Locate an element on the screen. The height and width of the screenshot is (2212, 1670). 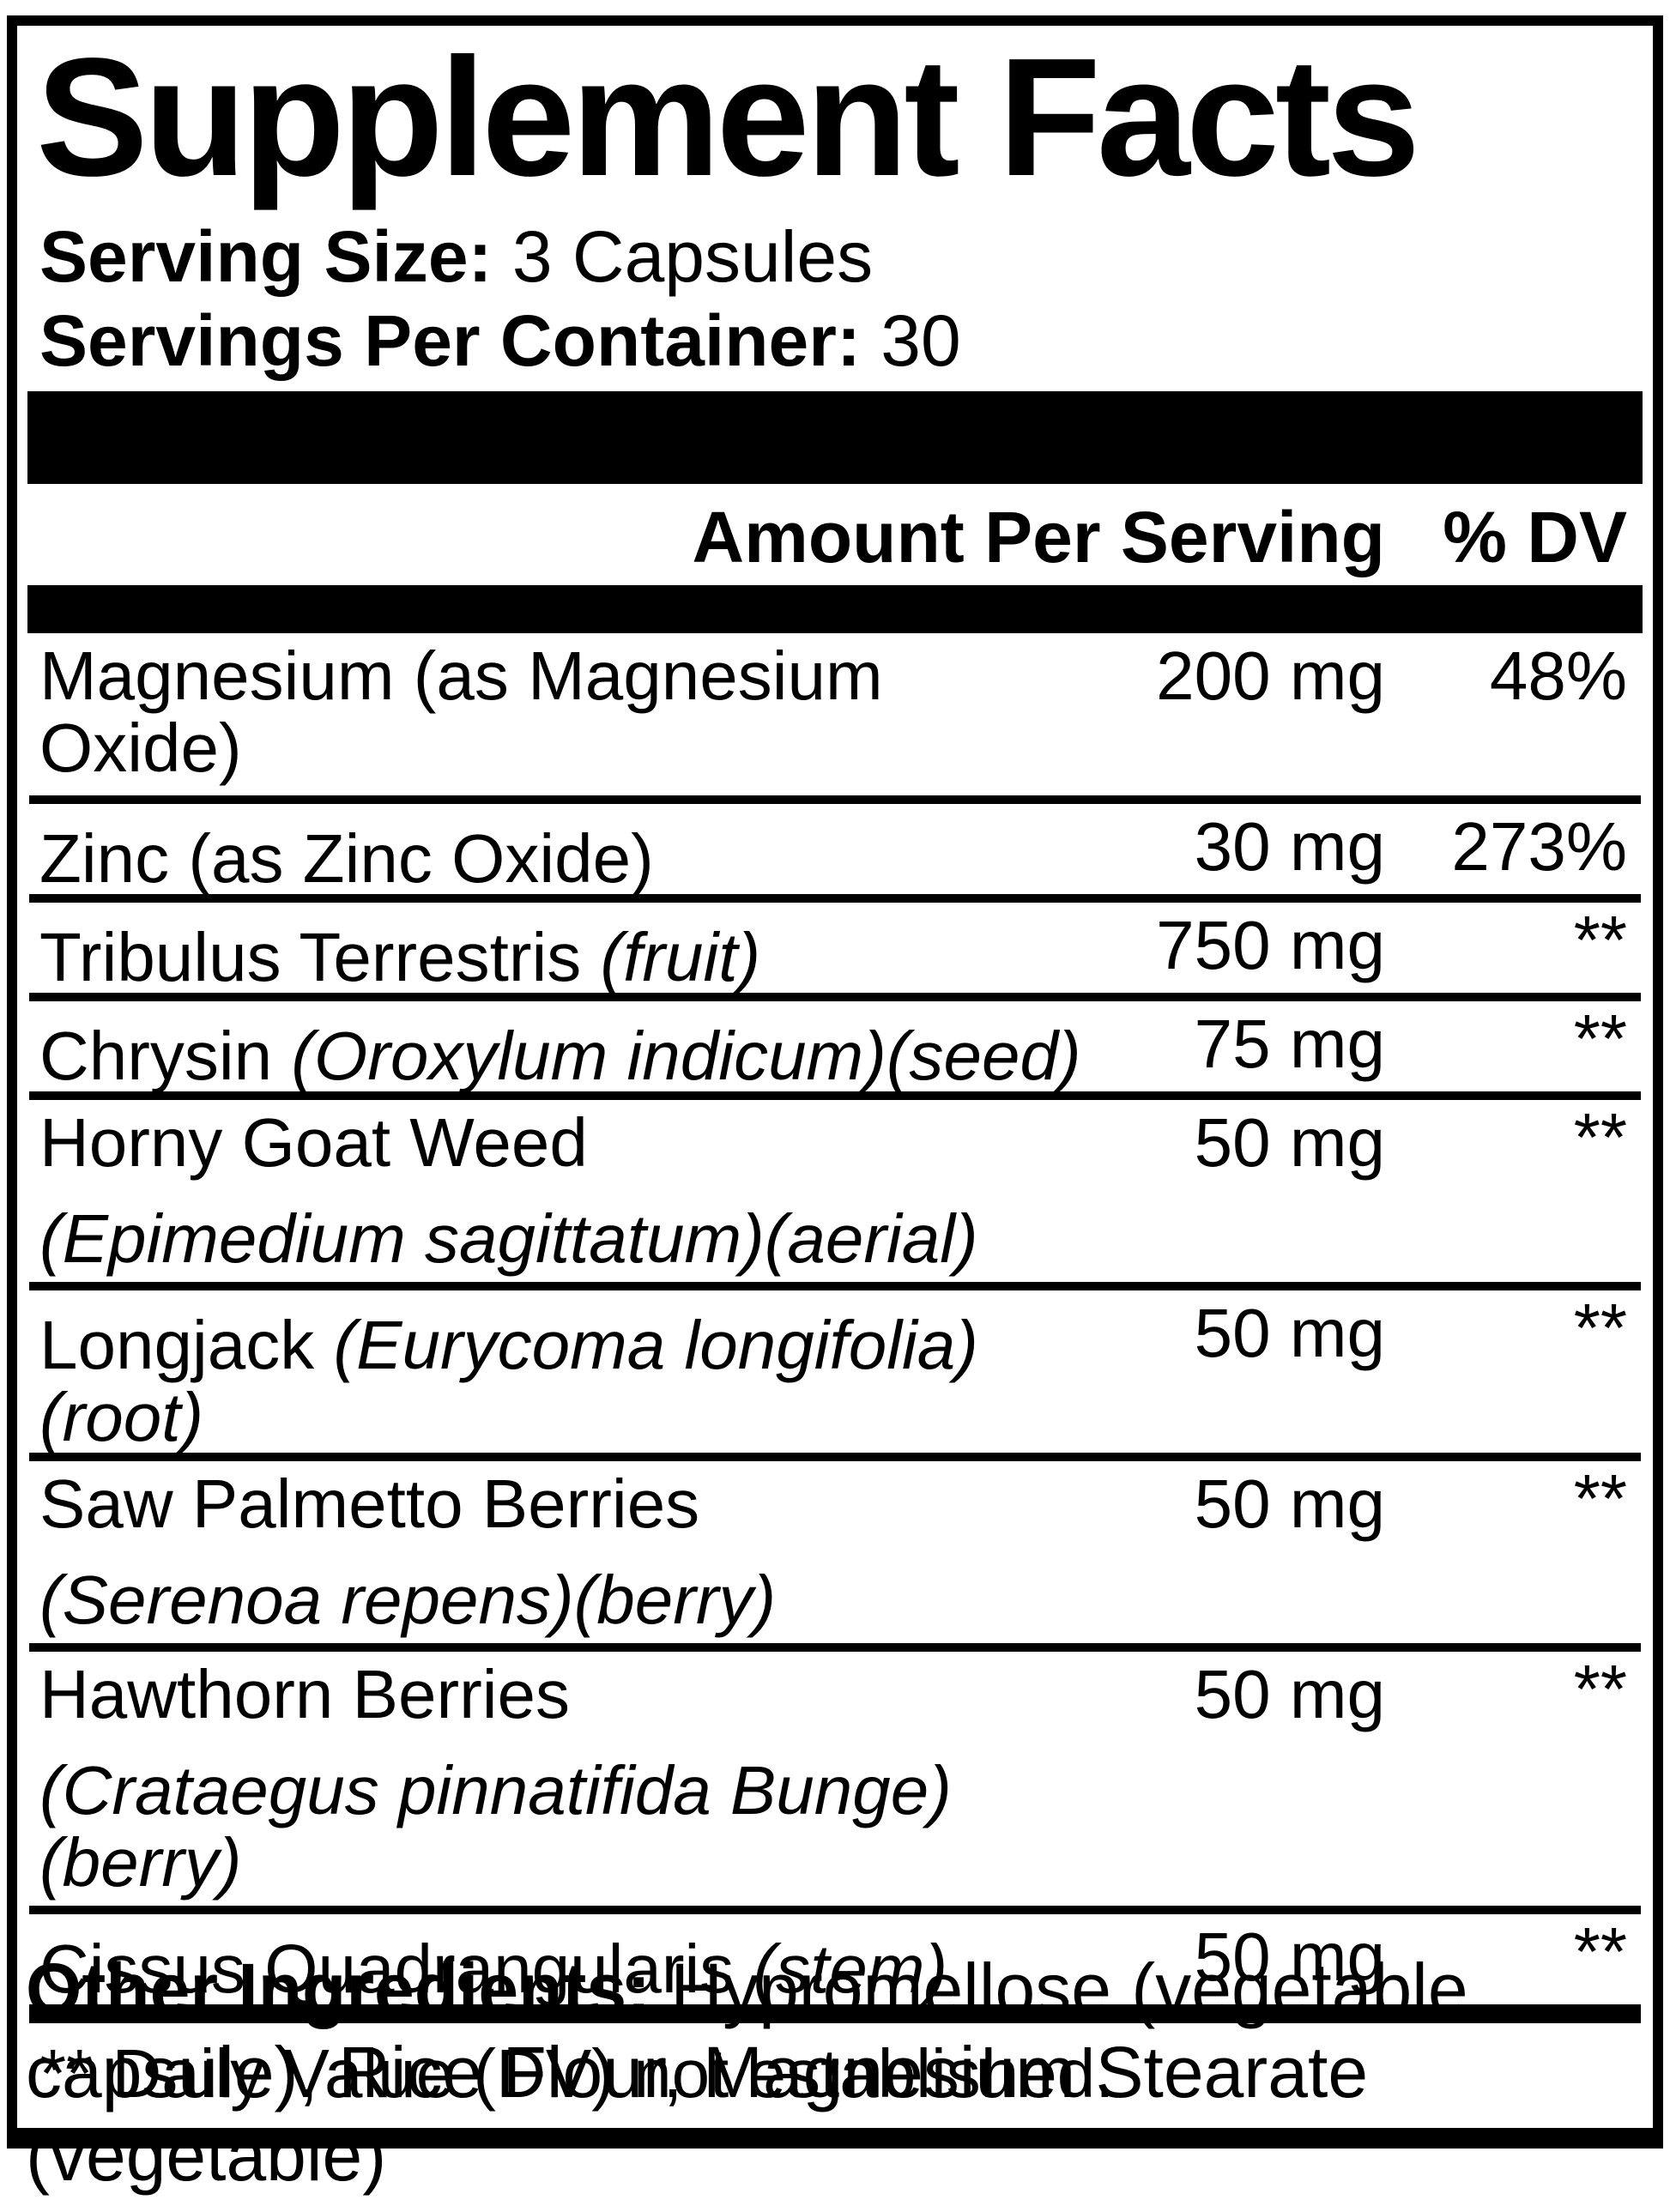
ingredient-name: Cissus Quadrangularis is located at coordinates (387, 1969).